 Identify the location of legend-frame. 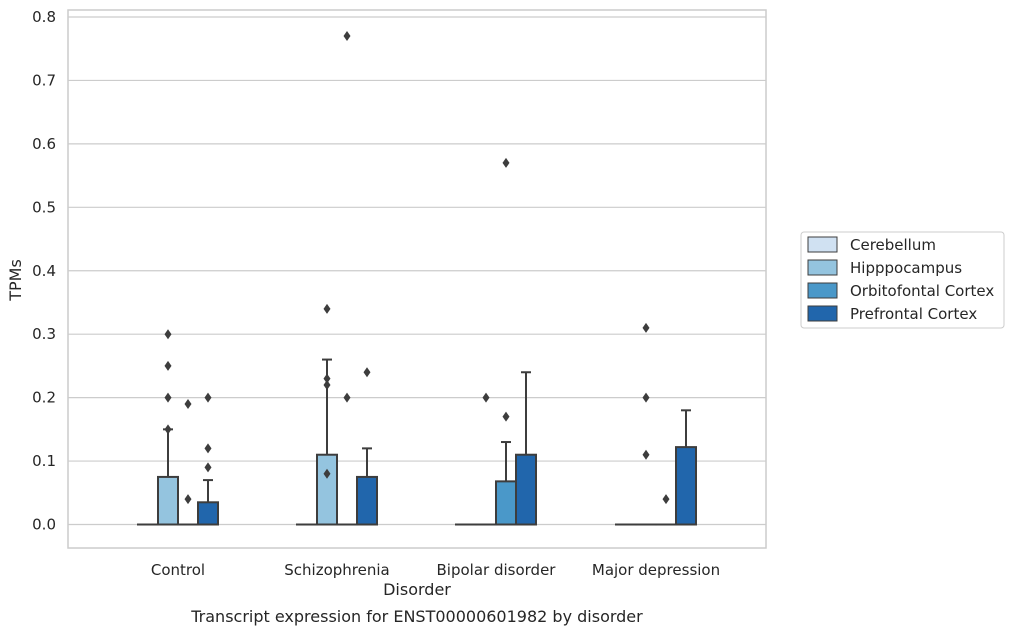
(902, 280).